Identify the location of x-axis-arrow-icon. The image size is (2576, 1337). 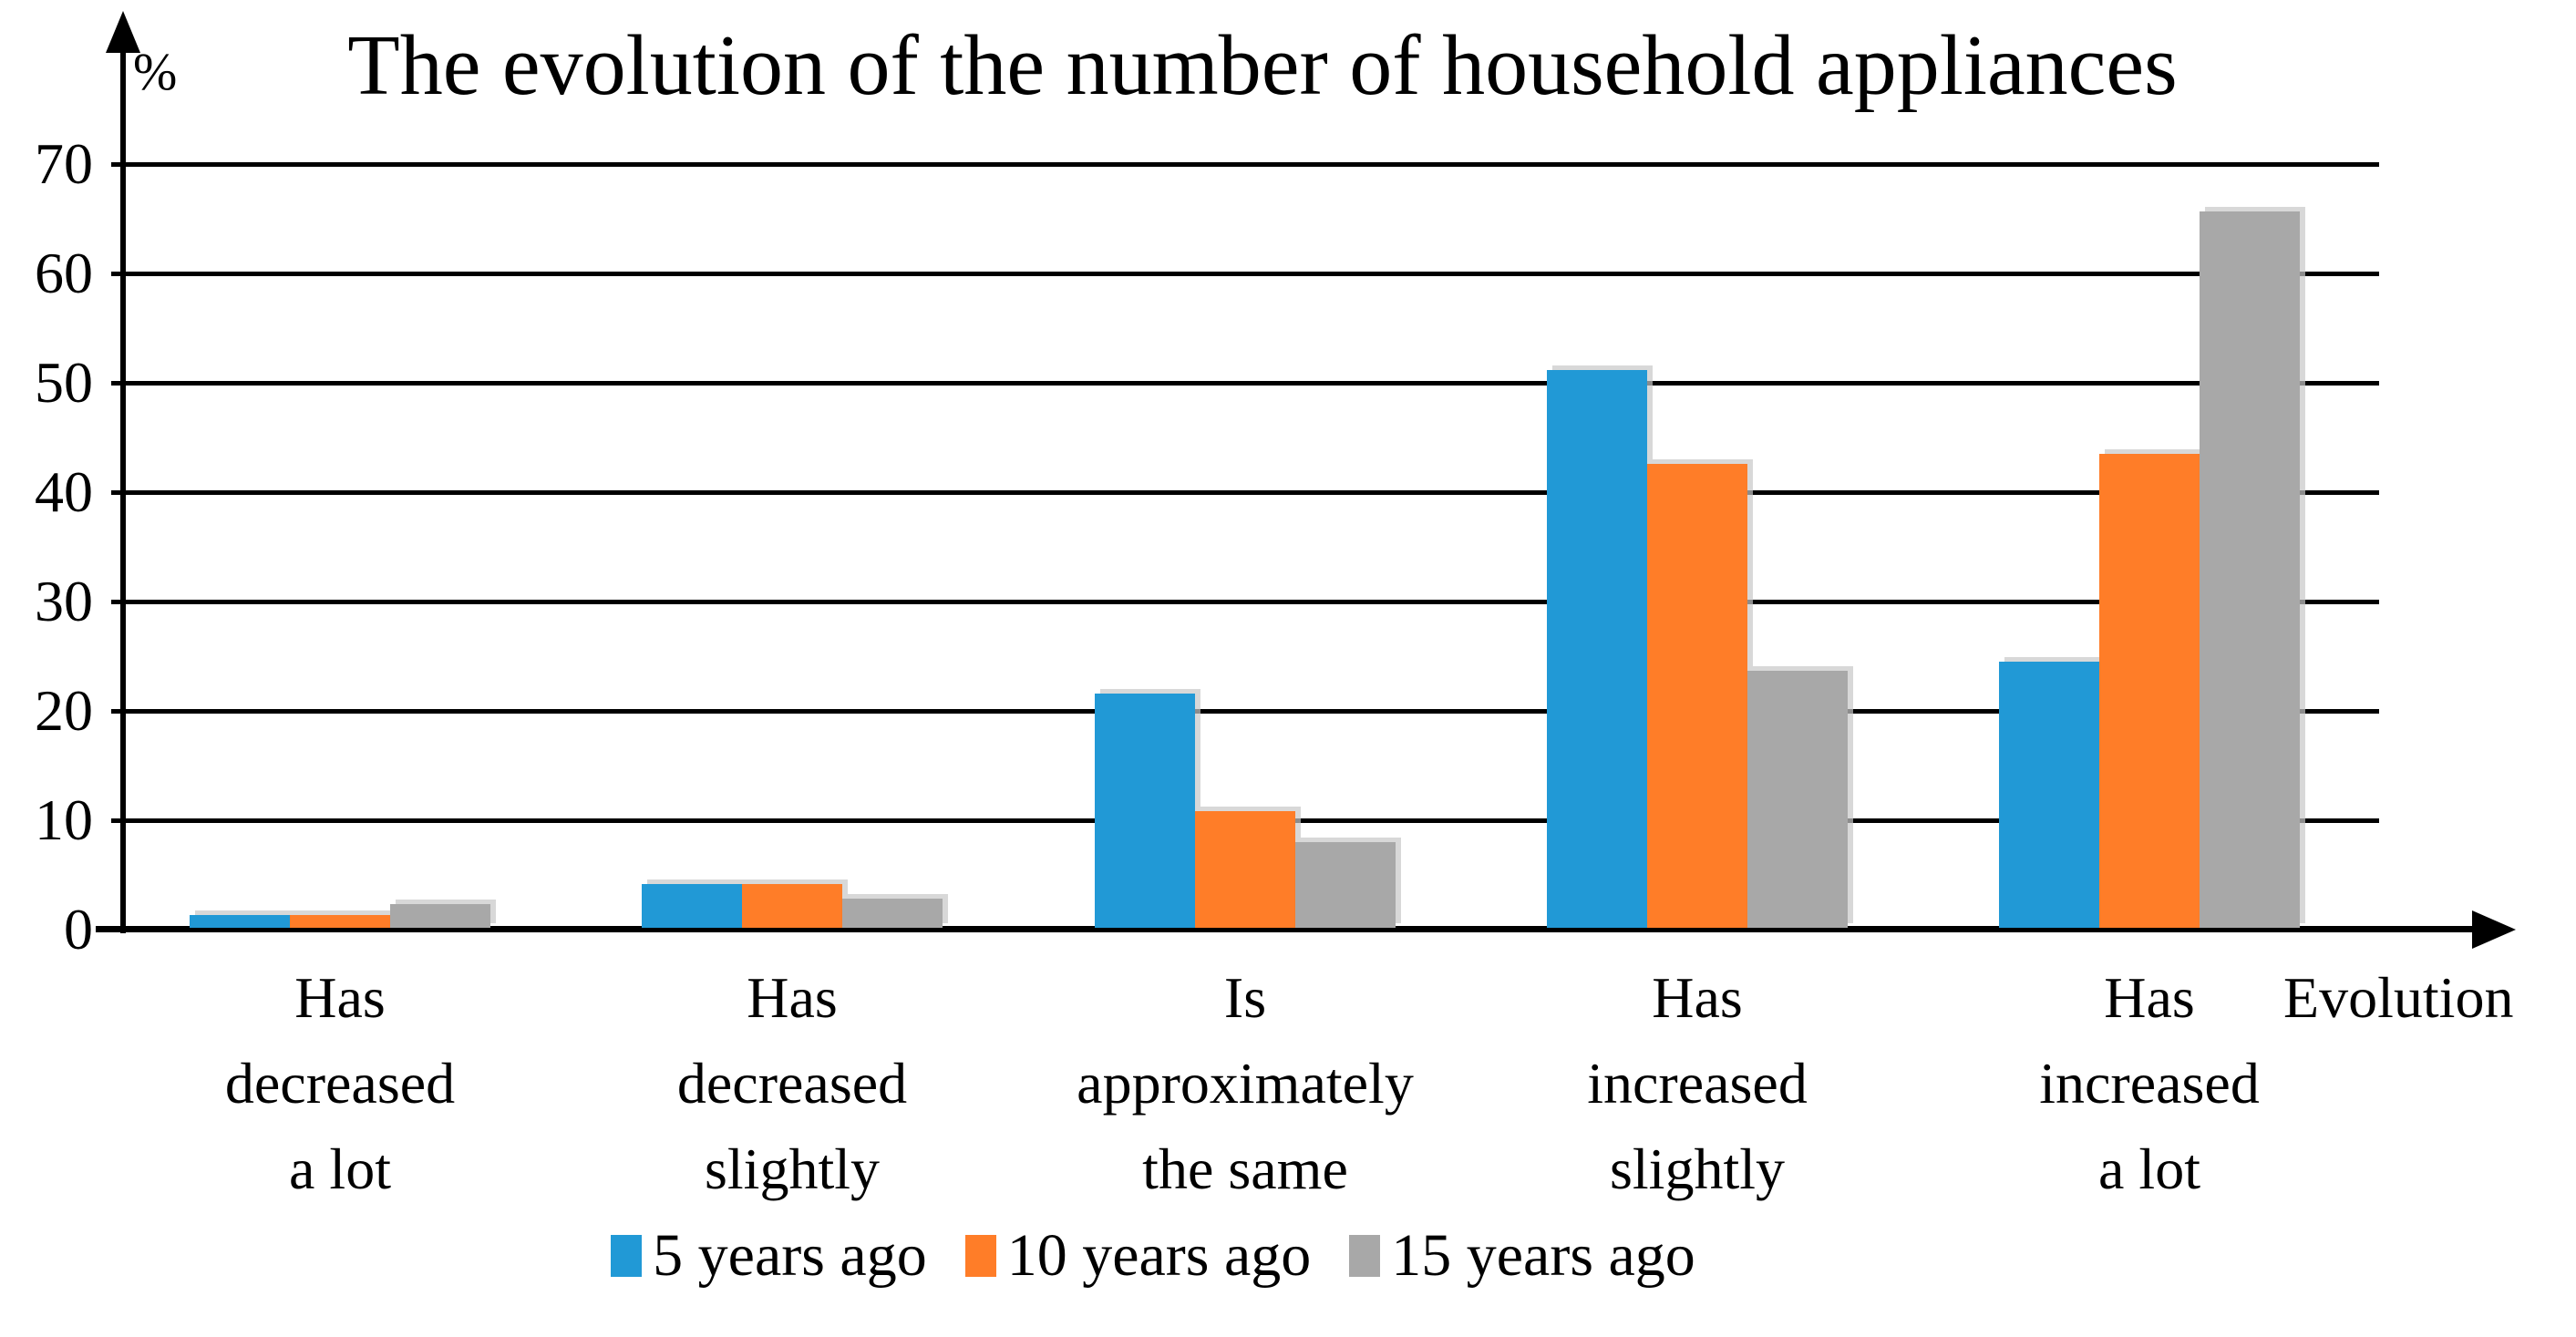
(2494, 929).